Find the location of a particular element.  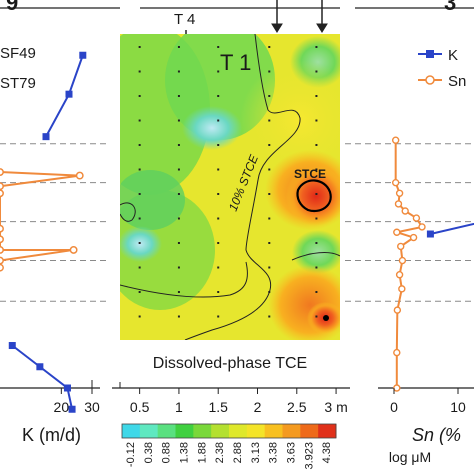

left-axis is located at coordinates (50, 384).